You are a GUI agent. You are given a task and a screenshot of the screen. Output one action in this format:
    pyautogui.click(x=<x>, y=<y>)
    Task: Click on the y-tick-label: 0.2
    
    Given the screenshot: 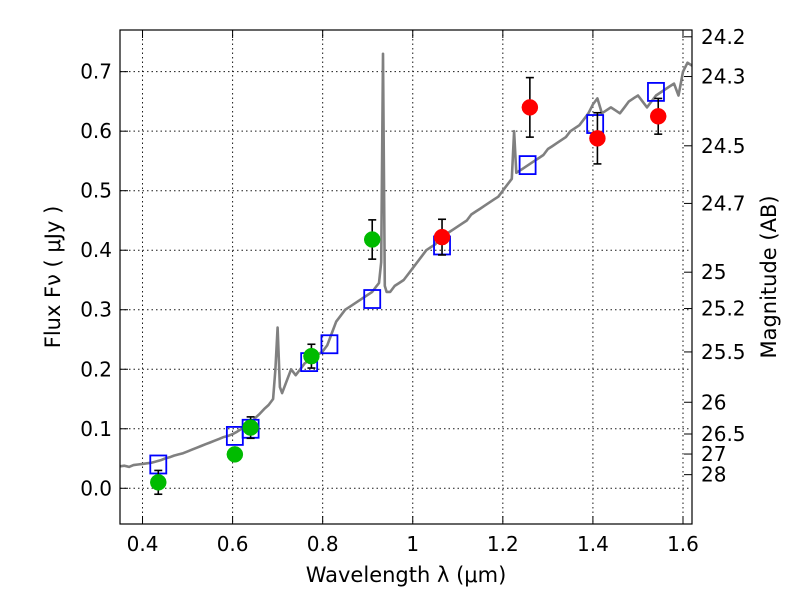 What is the action you would take?
    pyautogui.click(x=96, y=369)
    